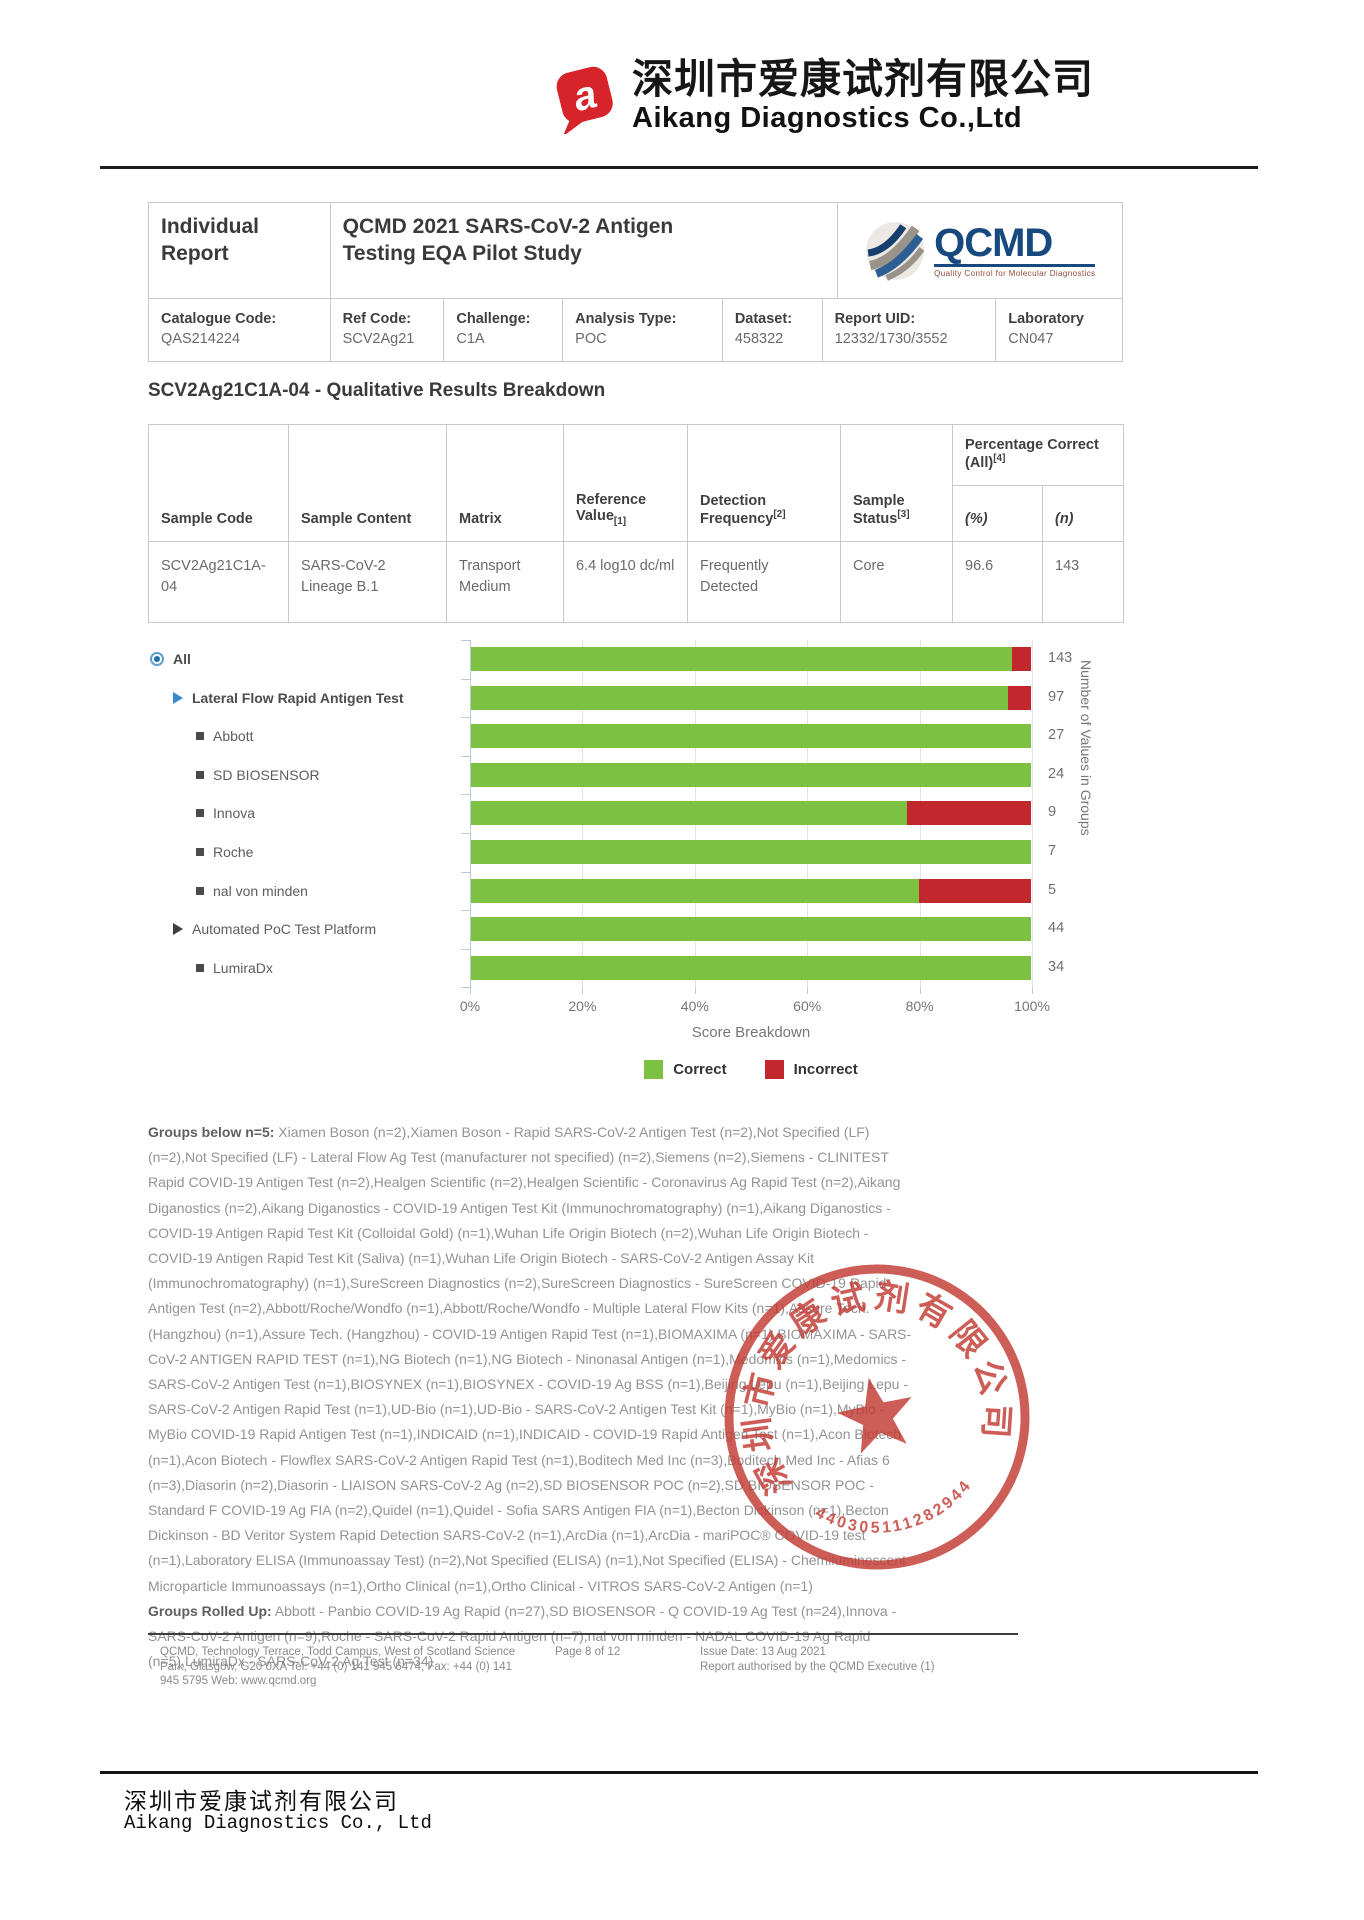 Image resolution: width=1364 pixels, height=1920 pixels. I want to click on row-count: 34, so click(1056, 966).